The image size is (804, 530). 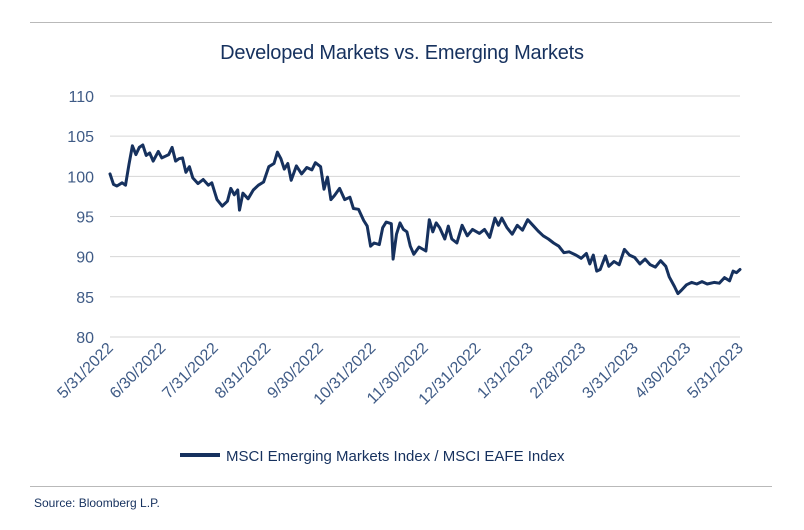 I want to click on x-tick-label: 5/31/2023, so click(x=715, y=371).